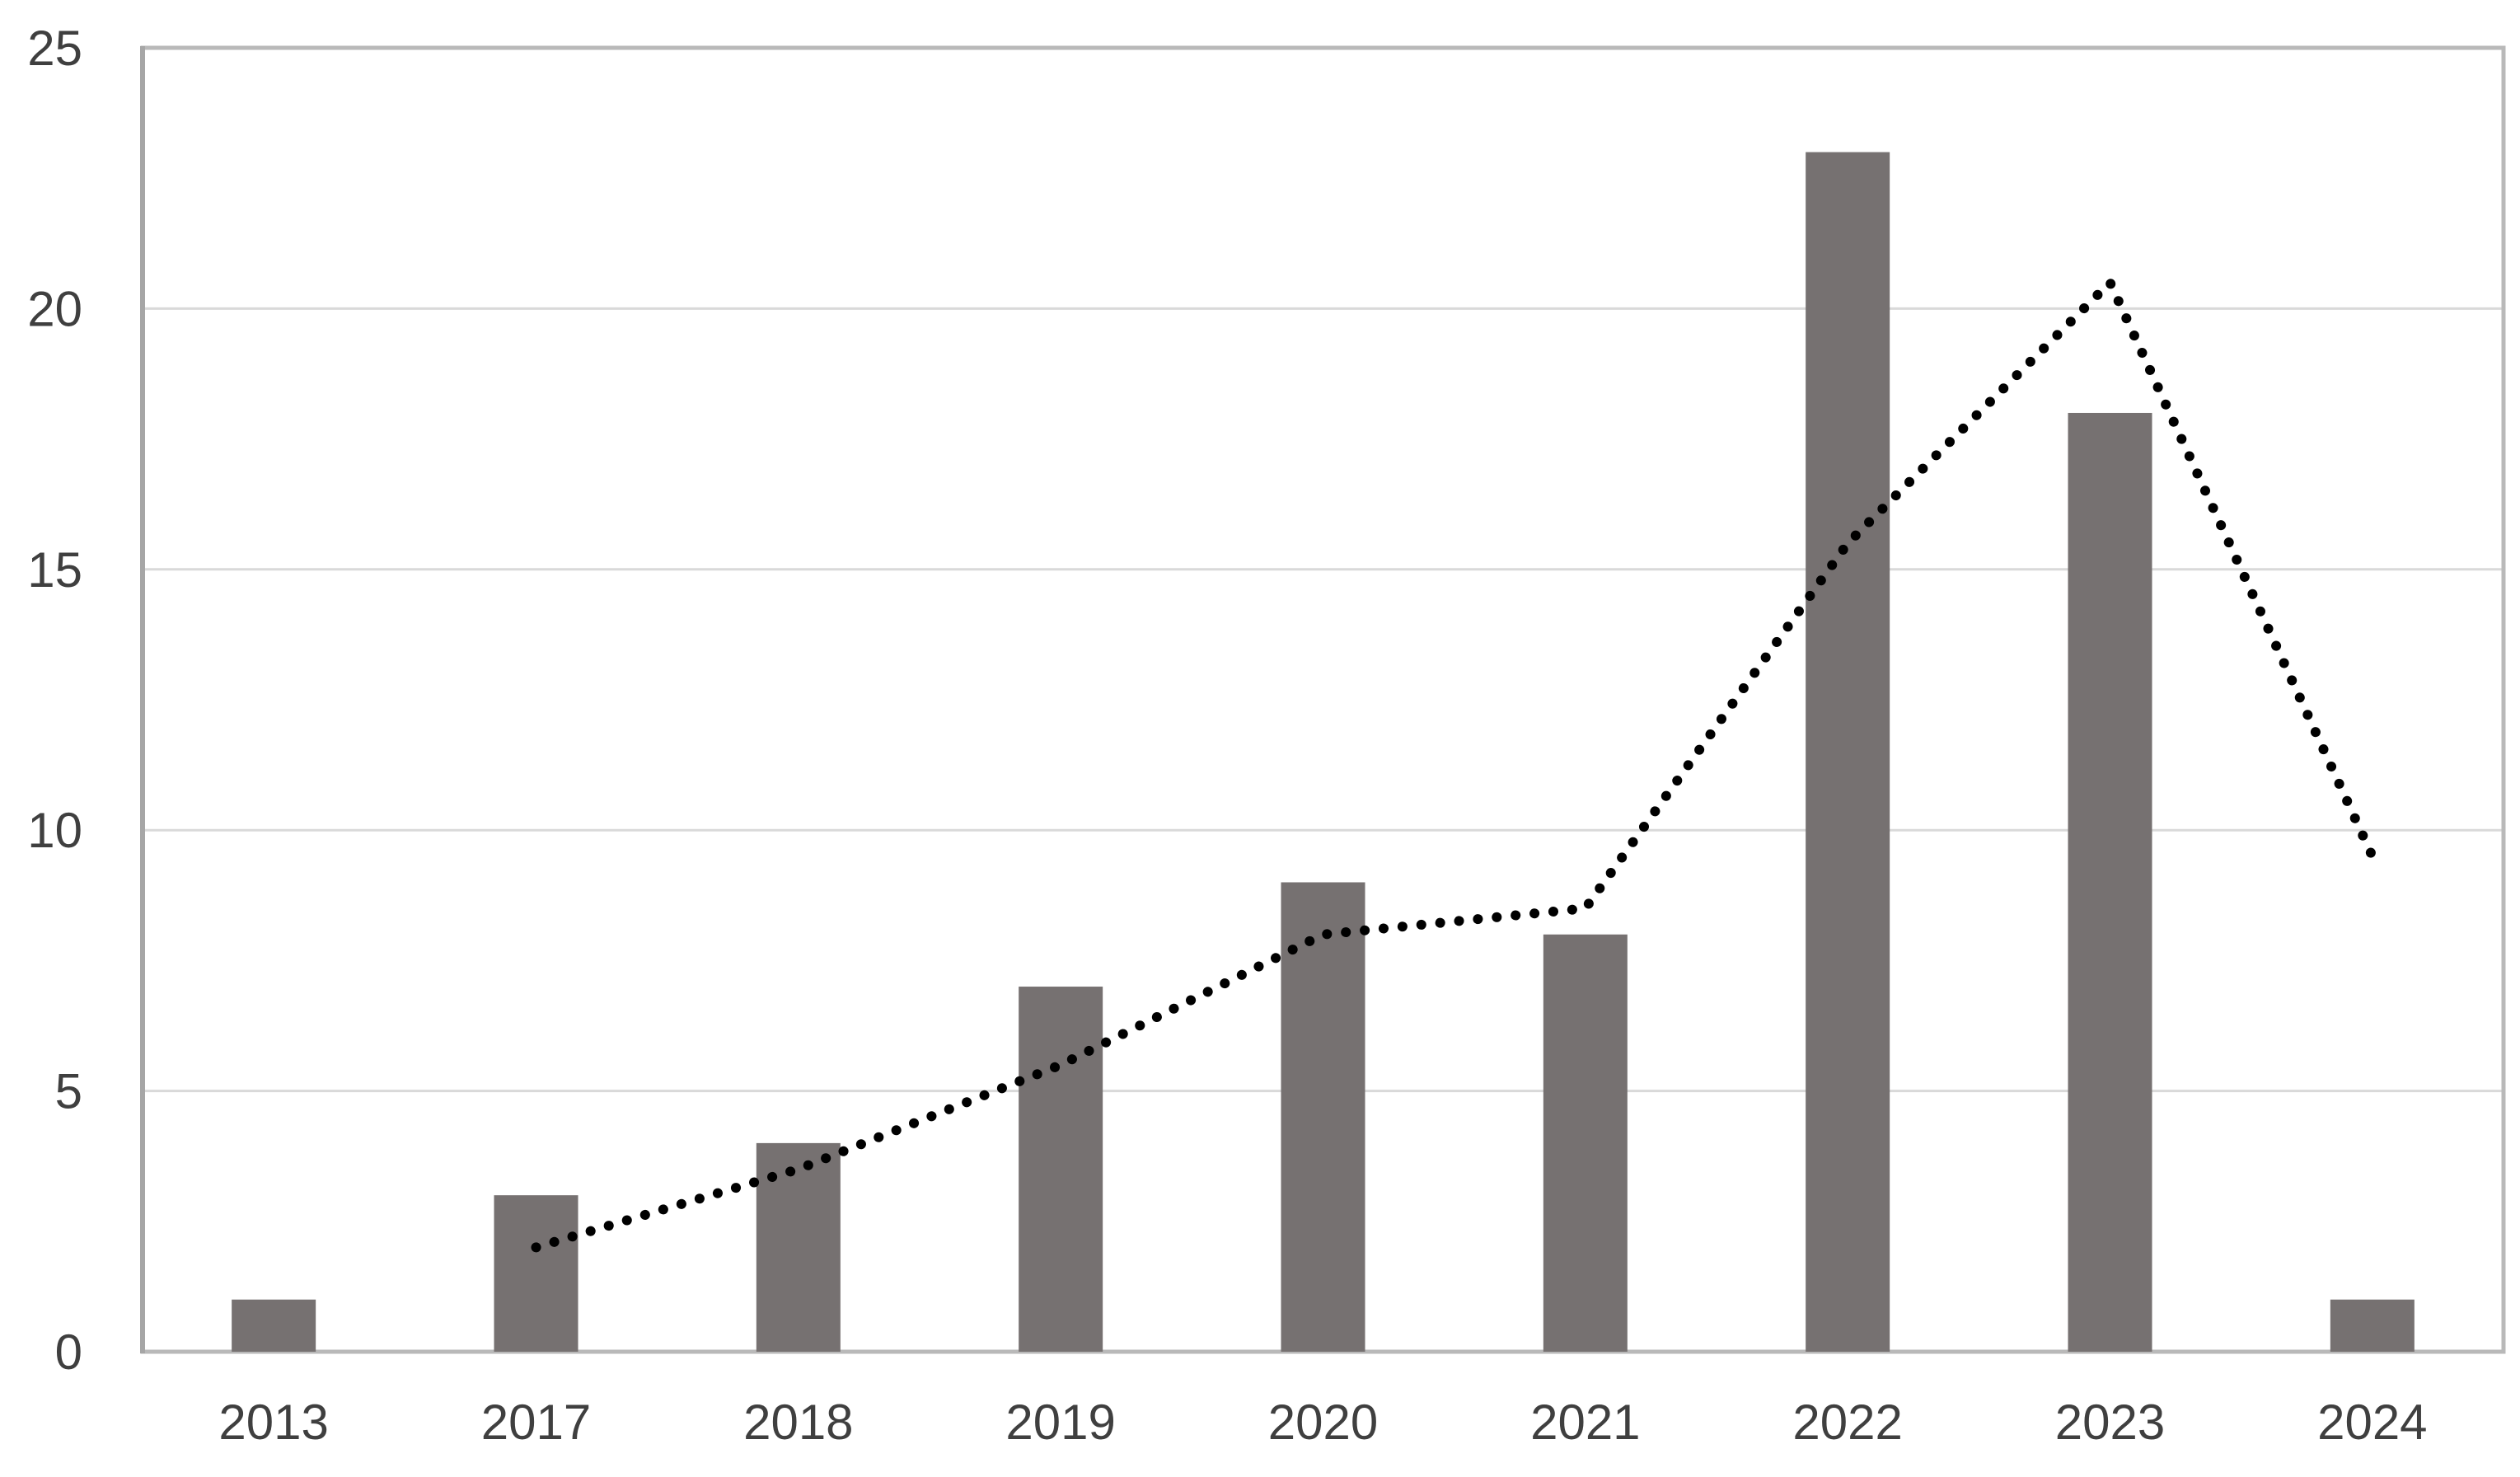  Describe the element at coordinates (1847, 1422) in the screenshot. I see `x-tick-label-2022: 2022` at that location.